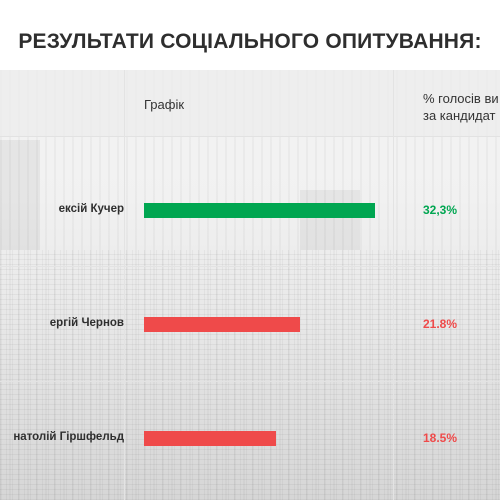 This screenshot has height=500, width=500. Describe the element at coordinates (440, 438) in the screenshot. I see `percent-label: 18.5%` at that location.